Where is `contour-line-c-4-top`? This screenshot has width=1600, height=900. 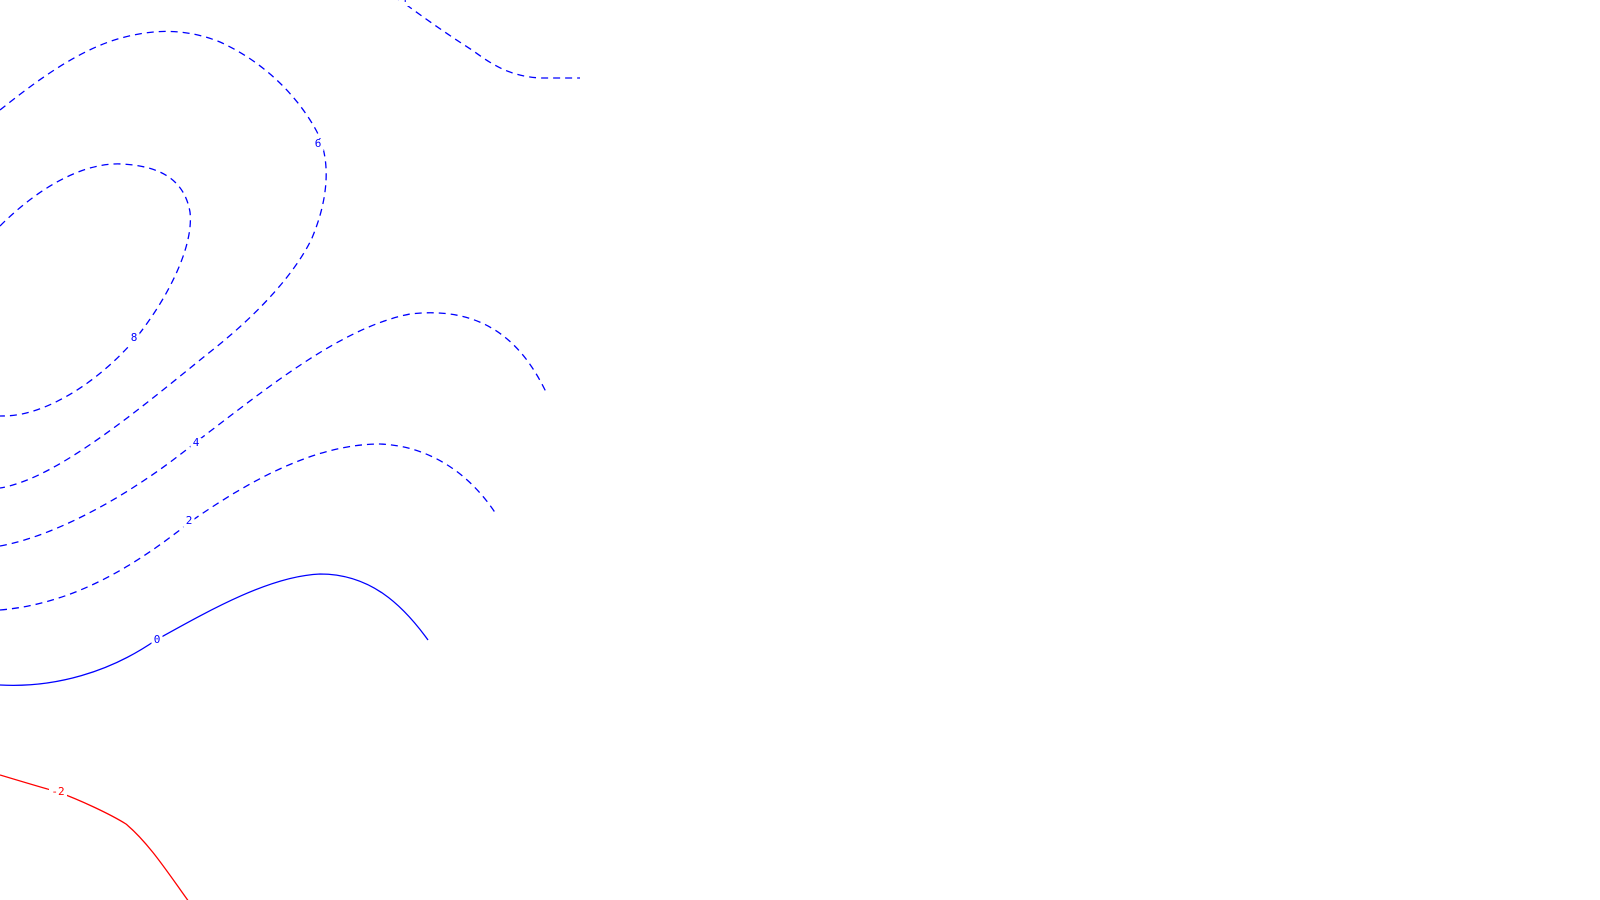
contour-line-c-4-top is located at coordinates (488, 39).